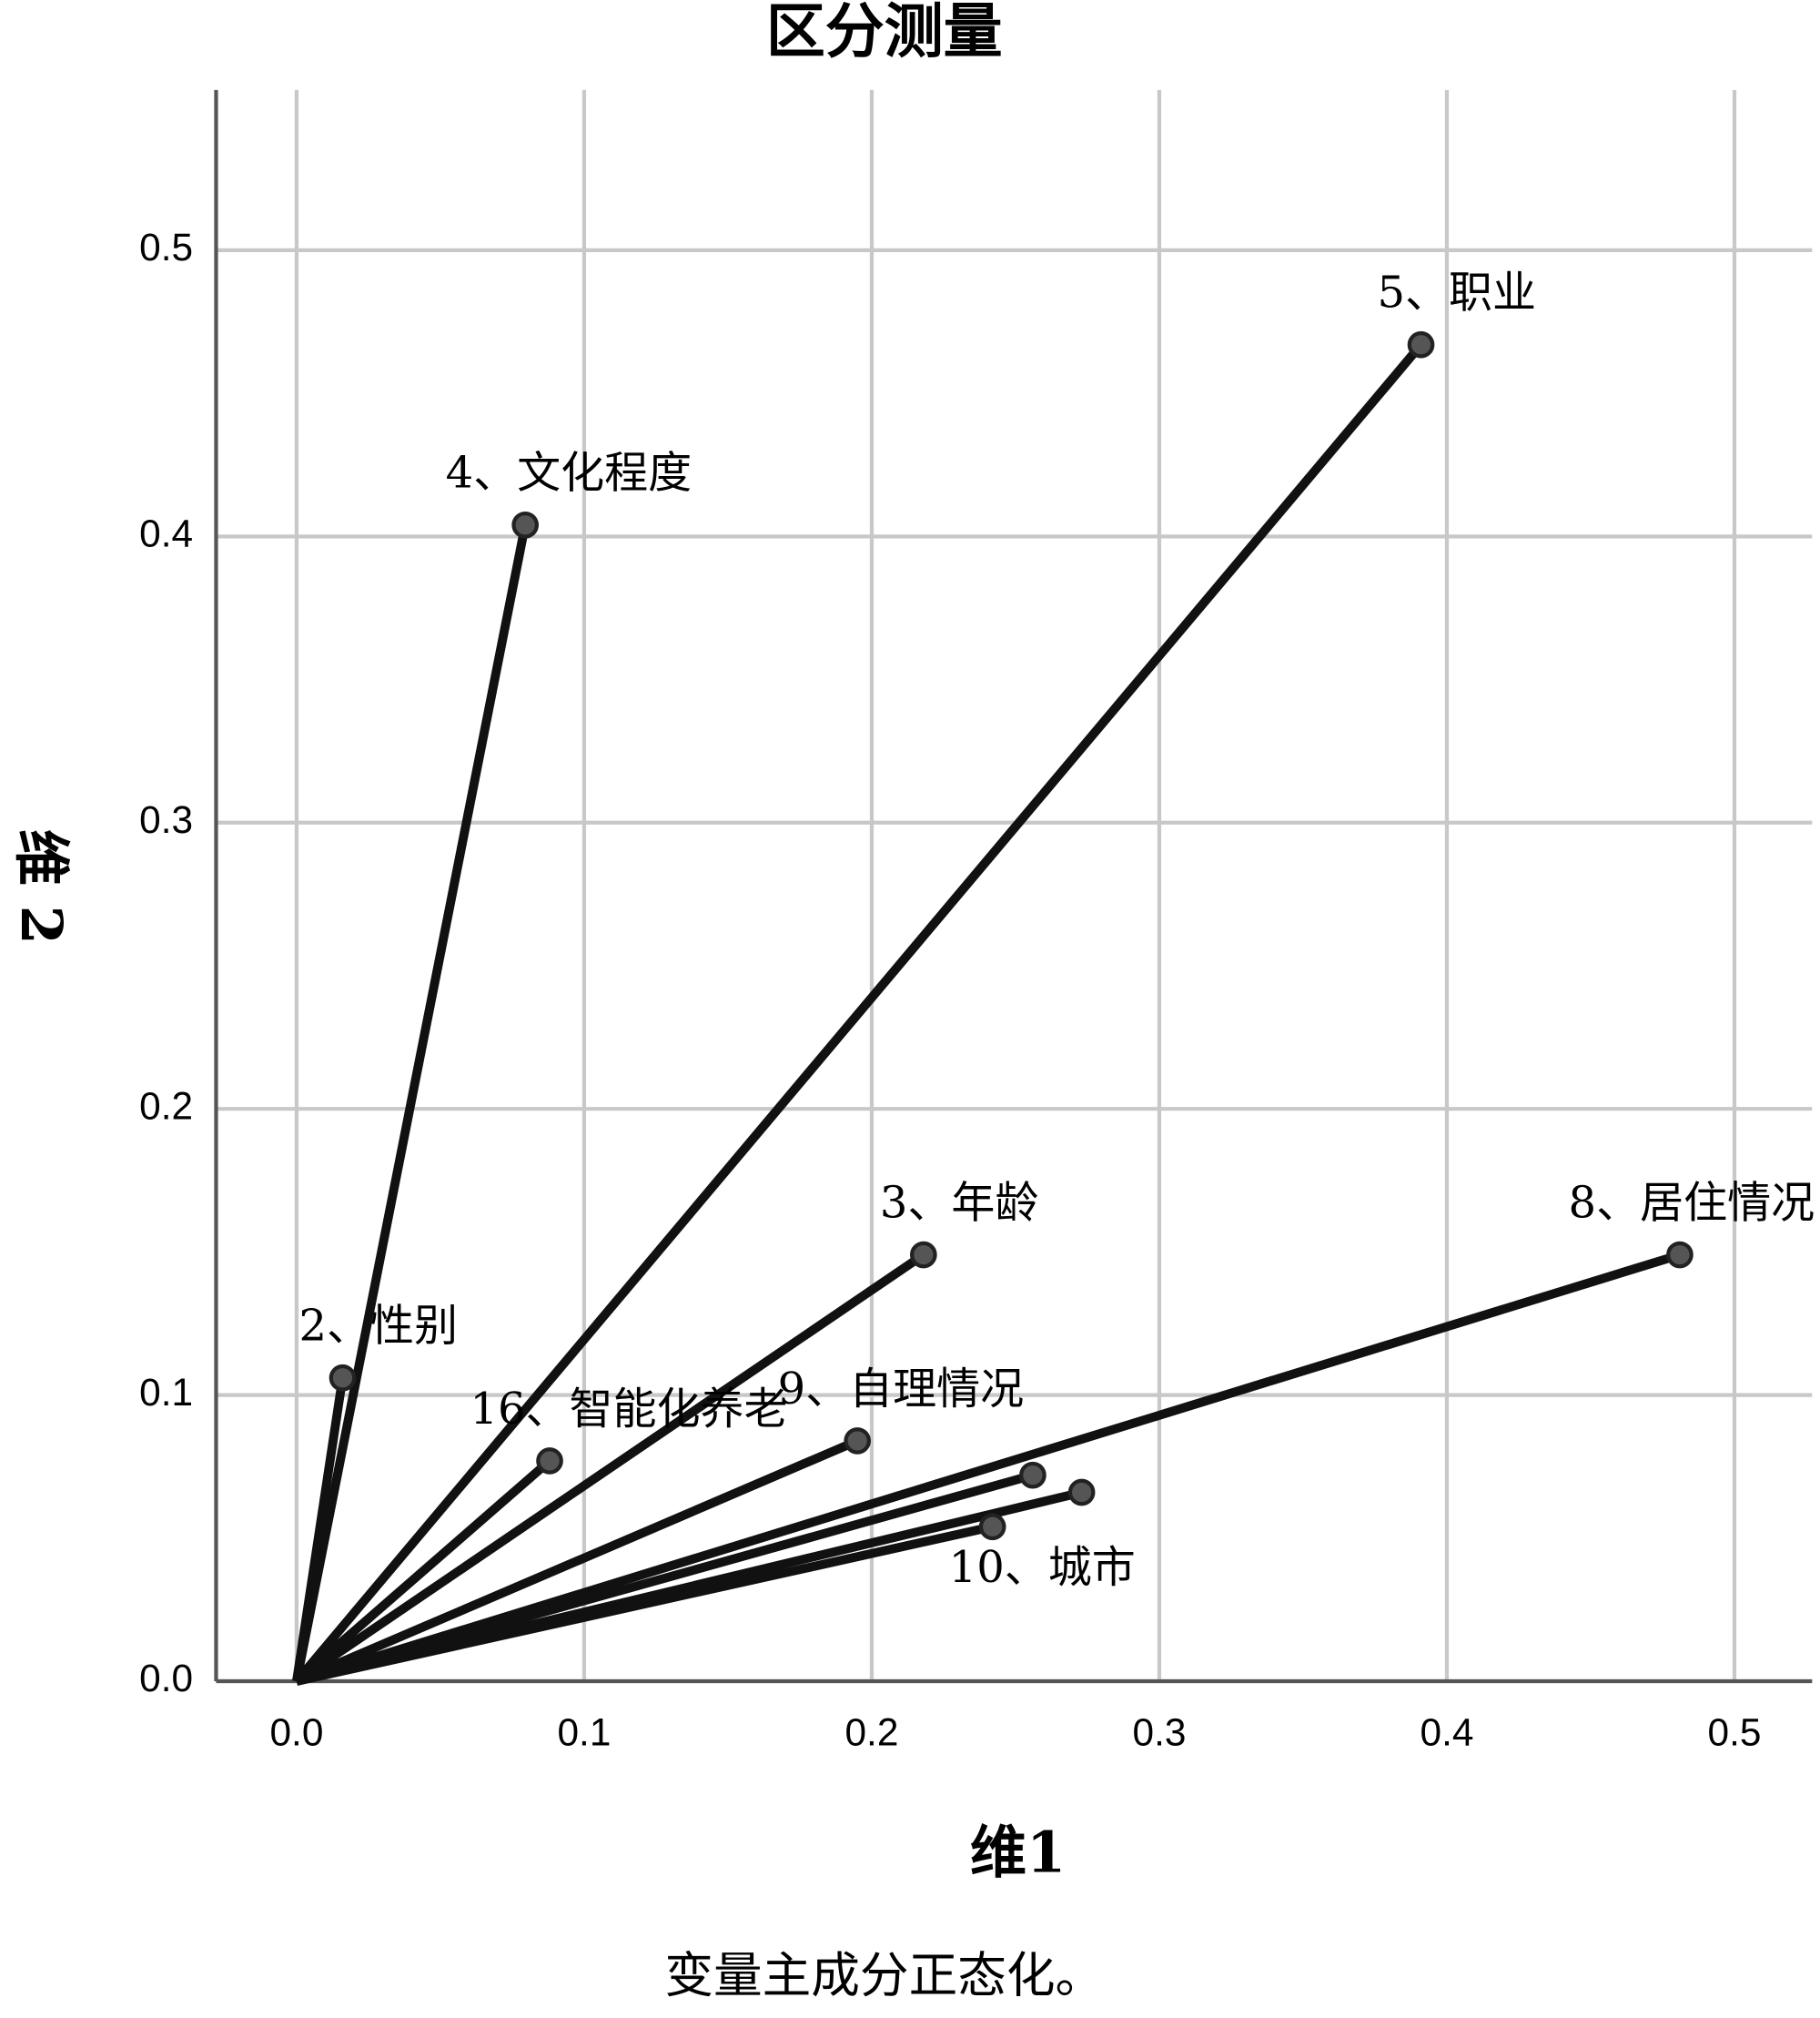  I want to click on x-tick-label: 0.2, so click(872, 1732).